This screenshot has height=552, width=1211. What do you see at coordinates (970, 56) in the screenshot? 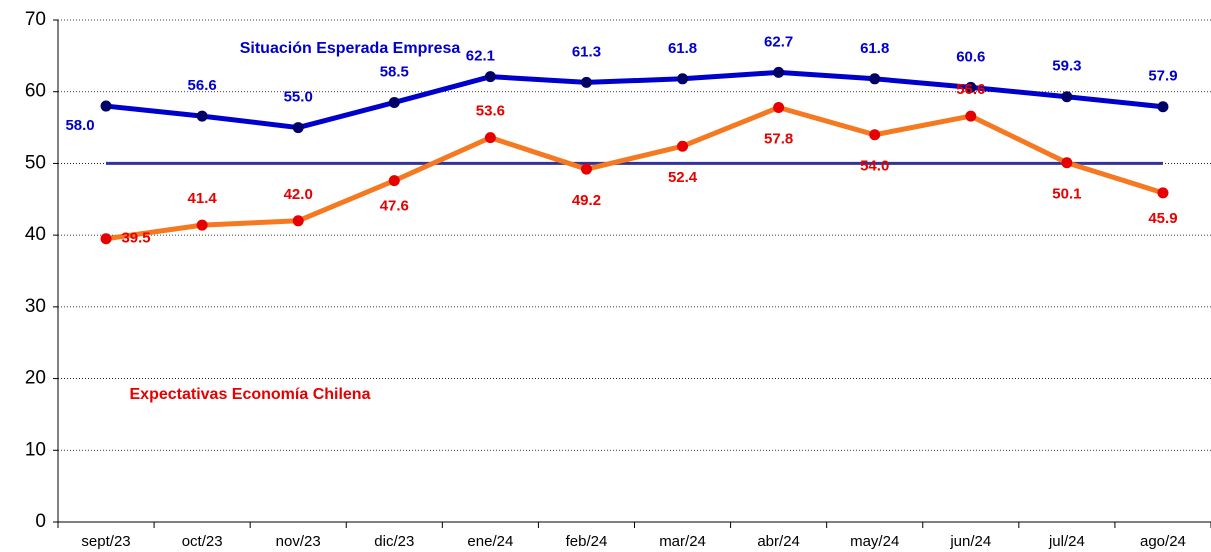
I see `data-label: 60.6` at bounding box center [970, 56].